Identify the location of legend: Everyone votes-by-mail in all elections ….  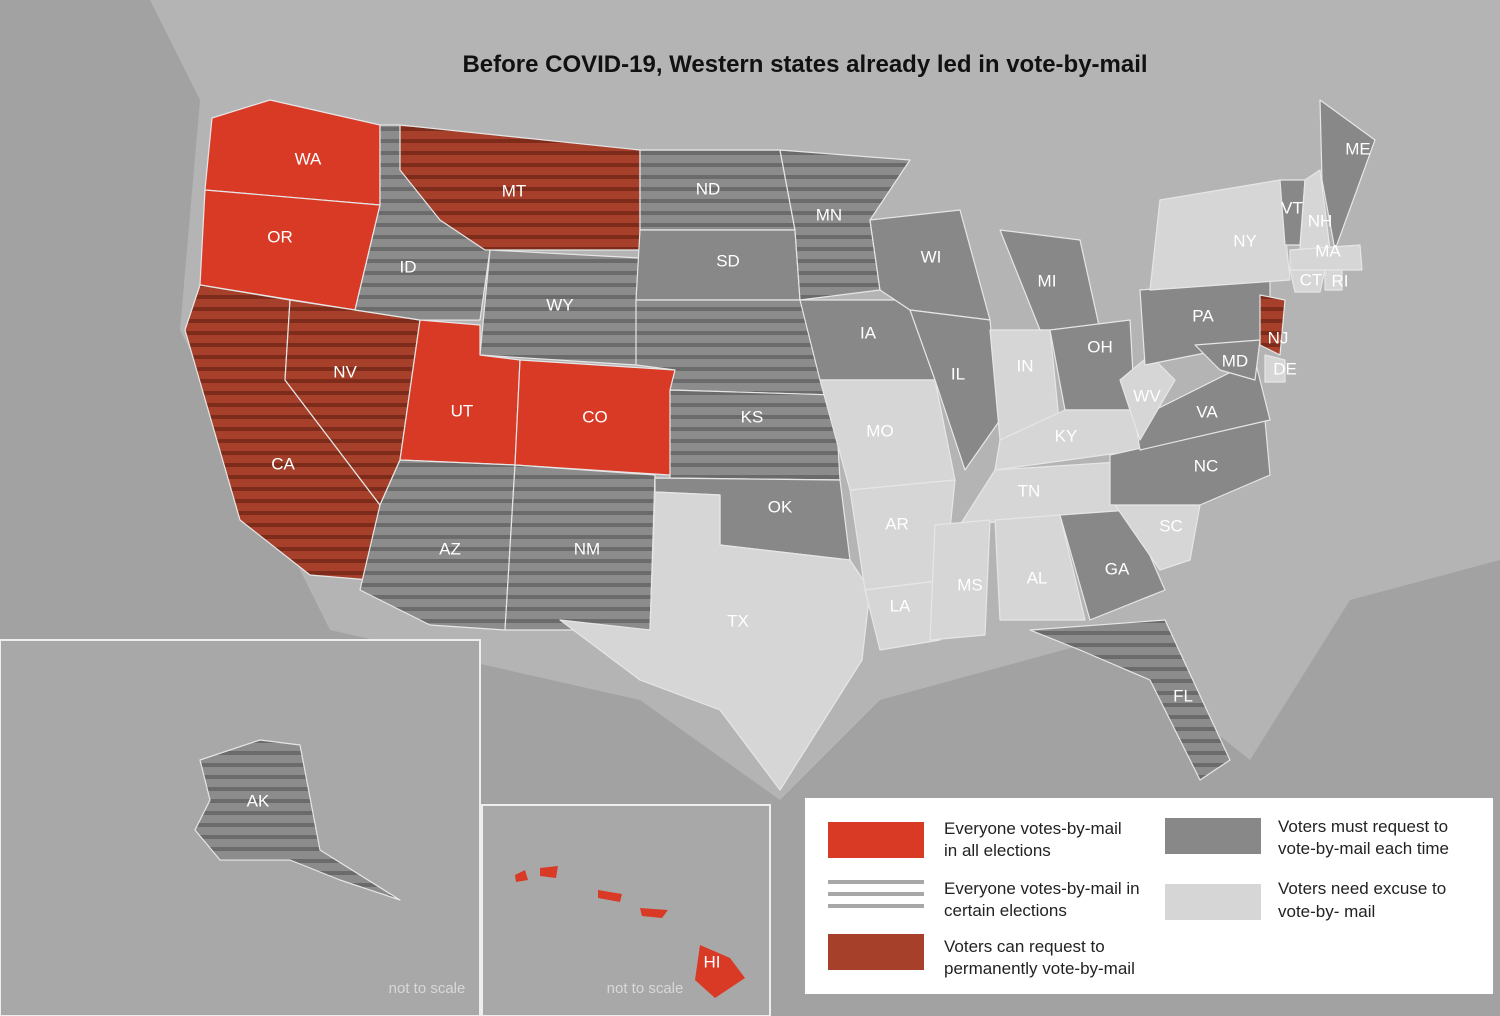
(1149, 896).